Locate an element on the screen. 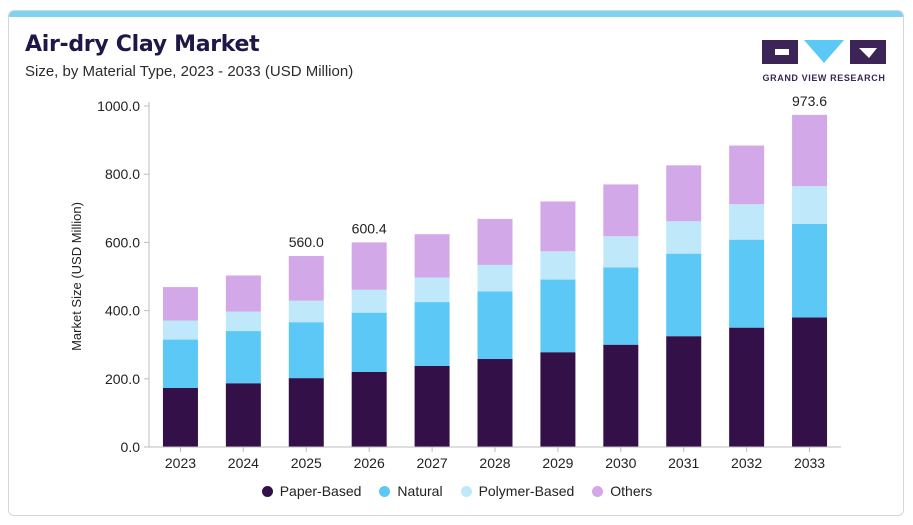 The image size is (913, 525). x-tick-label: 2030 is located at coordinates (620, 463).